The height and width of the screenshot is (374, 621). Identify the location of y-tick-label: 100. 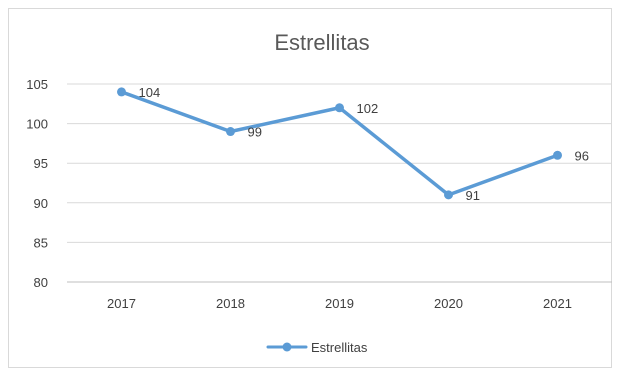
(37, 124).